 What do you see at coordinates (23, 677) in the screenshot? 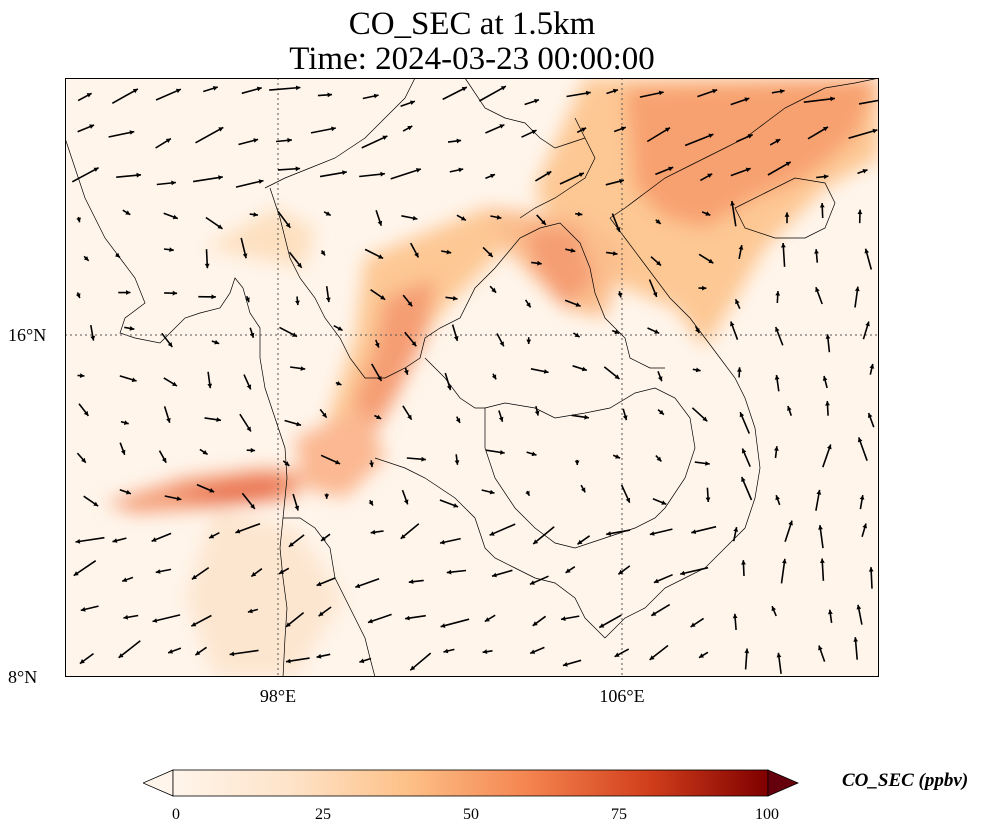
I see `lat-tick-8n: 8°N` at bounding box center [23, 677].